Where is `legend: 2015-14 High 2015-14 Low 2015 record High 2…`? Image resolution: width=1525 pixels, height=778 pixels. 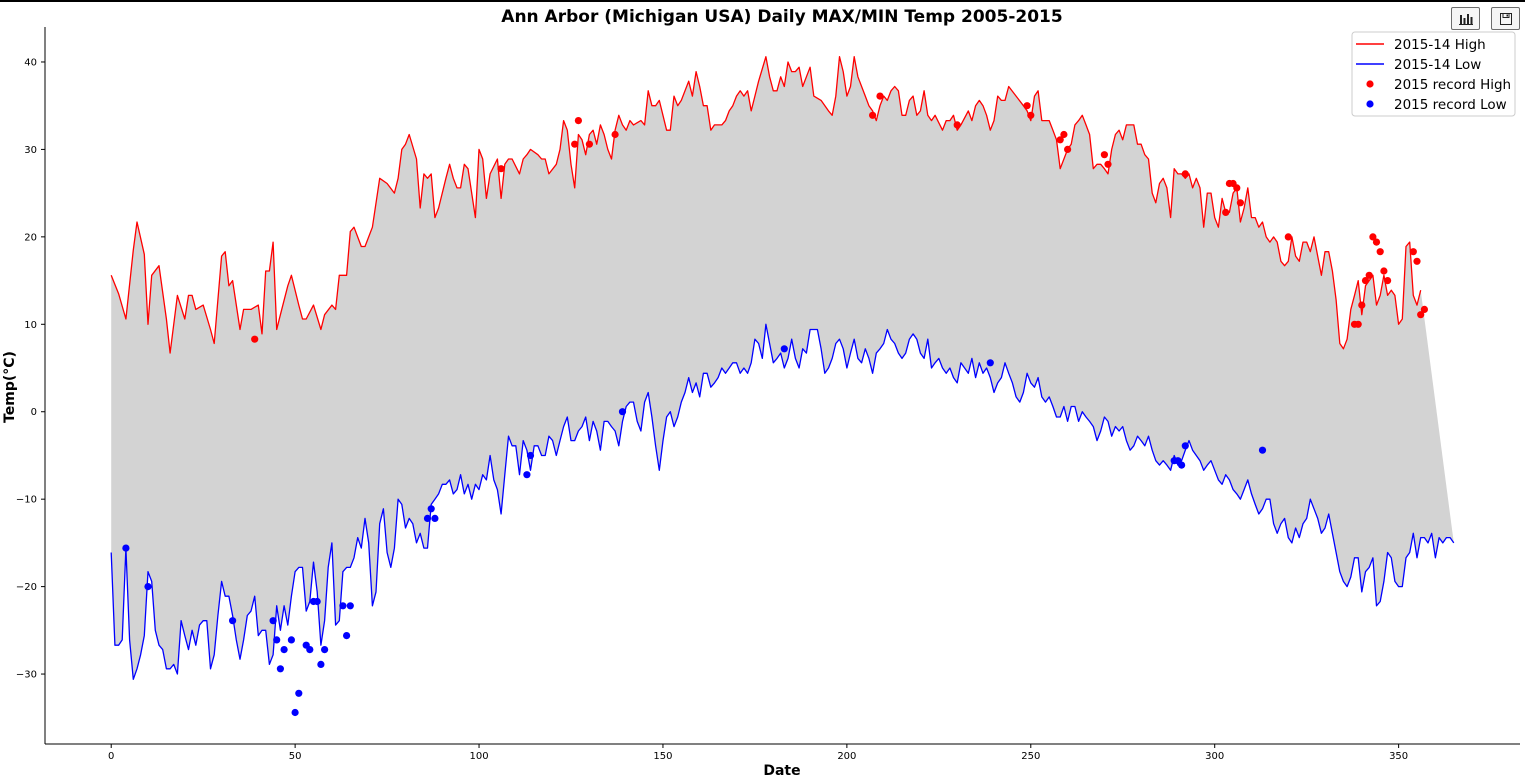 legend: 2015-14 High 2015-14 Low 2015 record High 2… is located at coordinates (1433, 74).